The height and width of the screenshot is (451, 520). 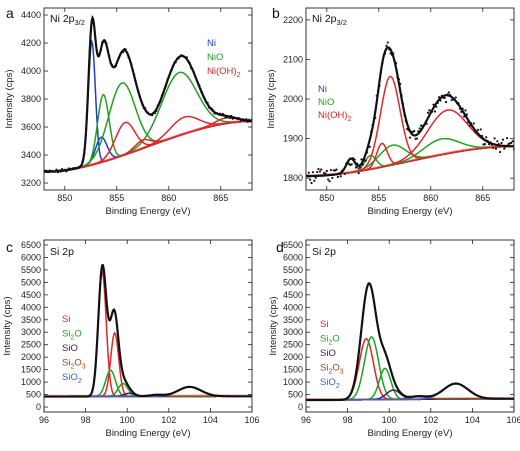 I want to click on y-tick-label: 3800, so click(x=31, y=99).